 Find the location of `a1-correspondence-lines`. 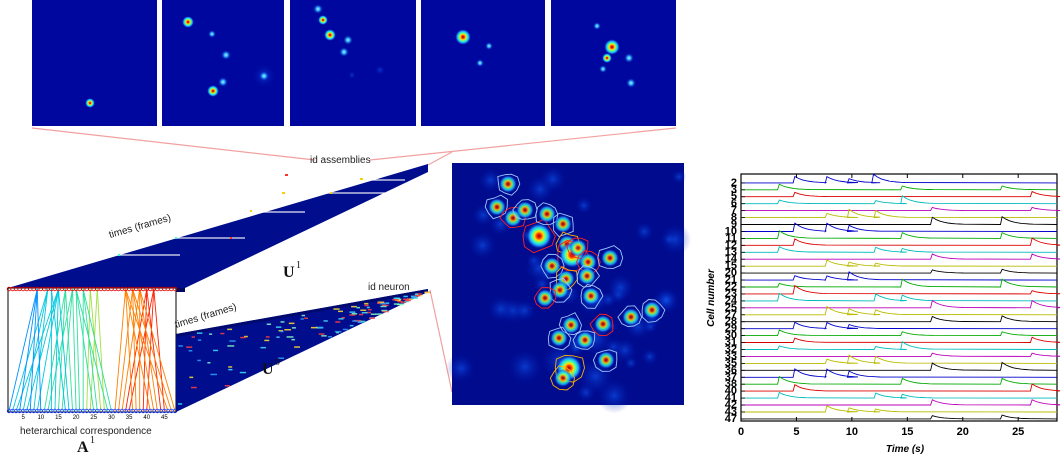

a1-correspondence-lines is located at coordinates (92, 350).